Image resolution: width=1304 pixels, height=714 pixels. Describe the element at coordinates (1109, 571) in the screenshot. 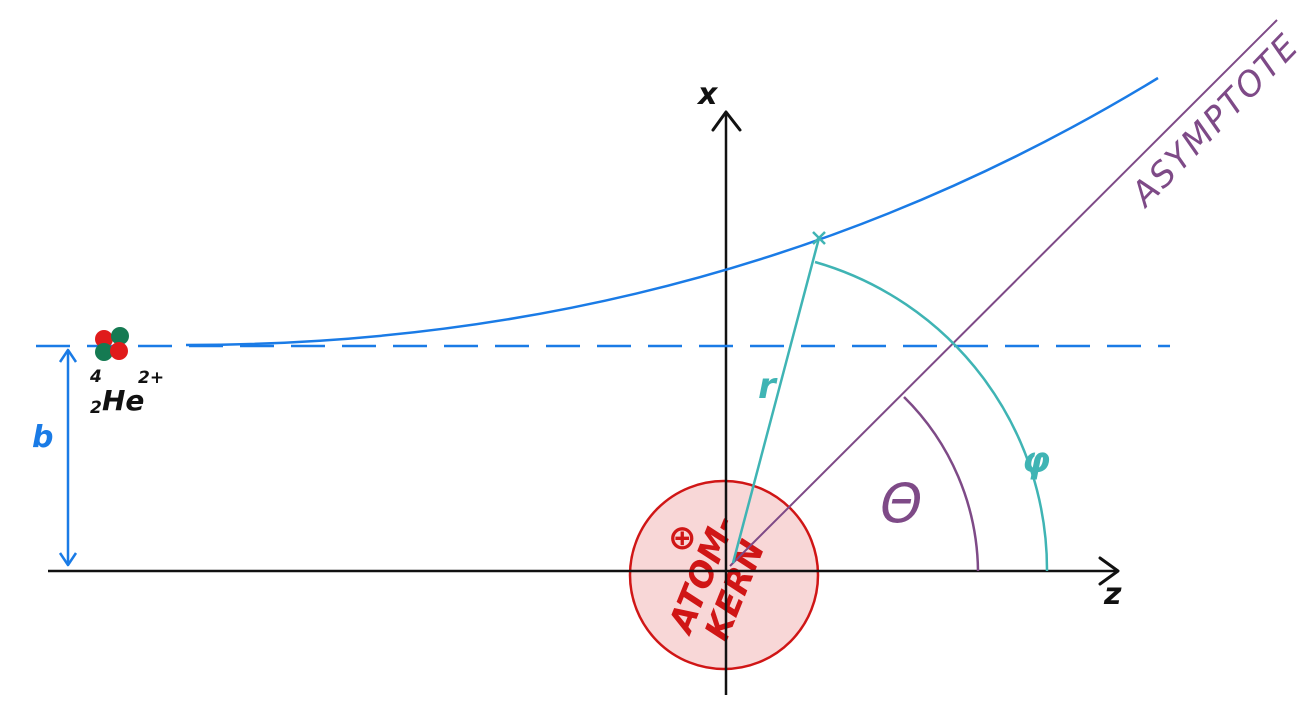

I see `z-axis-arrowhead` at that location.